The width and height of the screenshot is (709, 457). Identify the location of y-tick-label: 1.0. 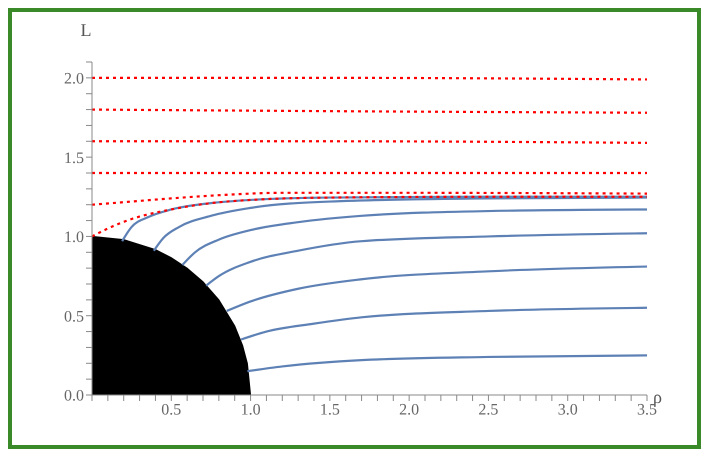
(74, 237).